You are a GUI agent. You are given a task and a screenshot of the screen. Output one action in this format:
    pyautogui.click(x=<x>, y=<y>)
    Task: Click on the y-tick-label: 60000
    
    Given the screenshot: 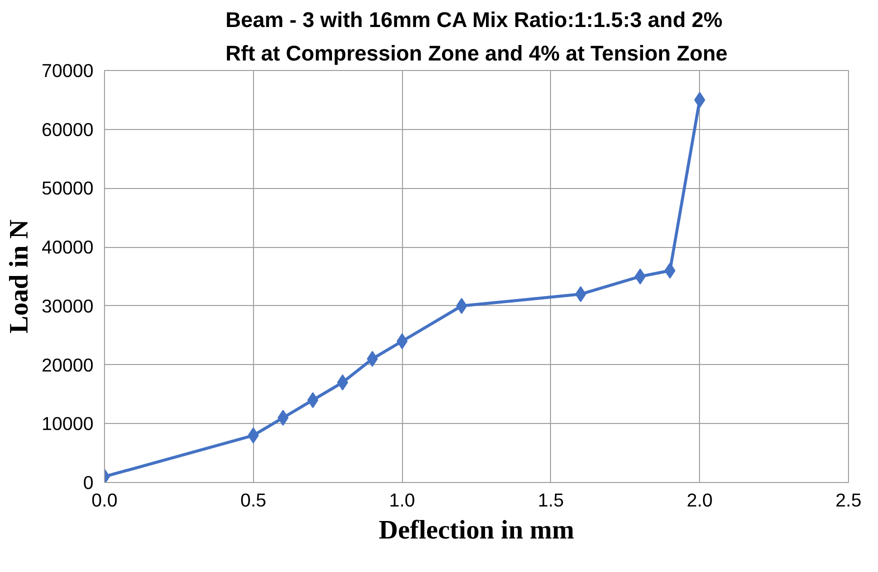 What is the action you would take?
    pyautogui.click(x=68, y=129)
    